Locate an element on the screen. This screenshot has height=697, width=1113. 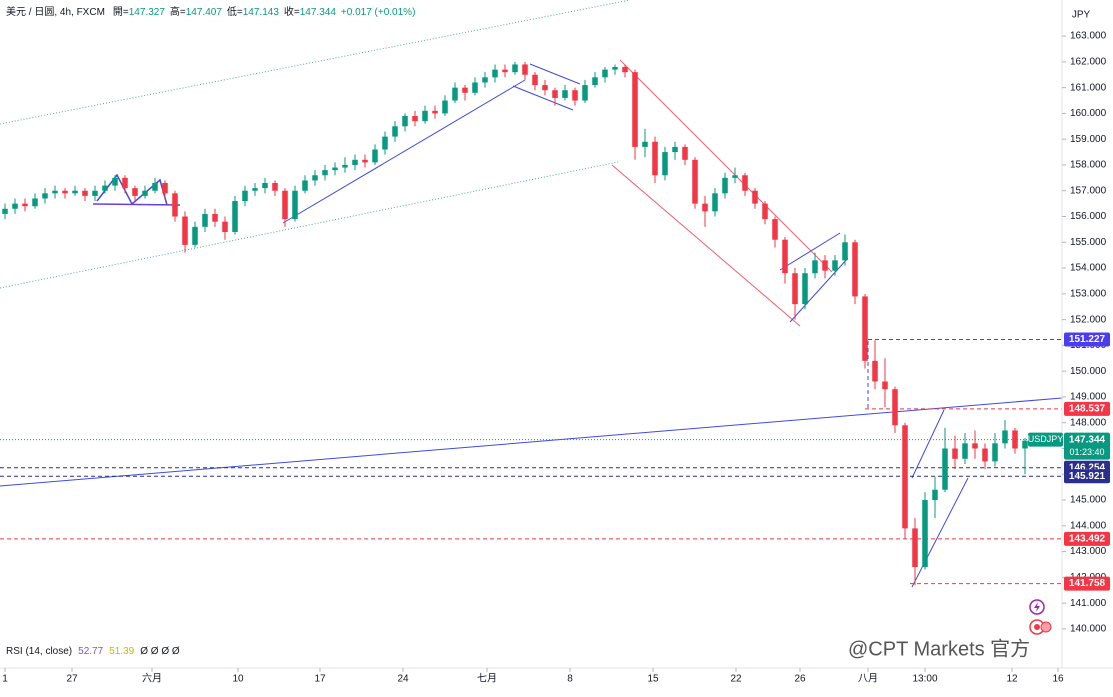
ohlc-value: 147.327 is located at coordinates (147, 12).